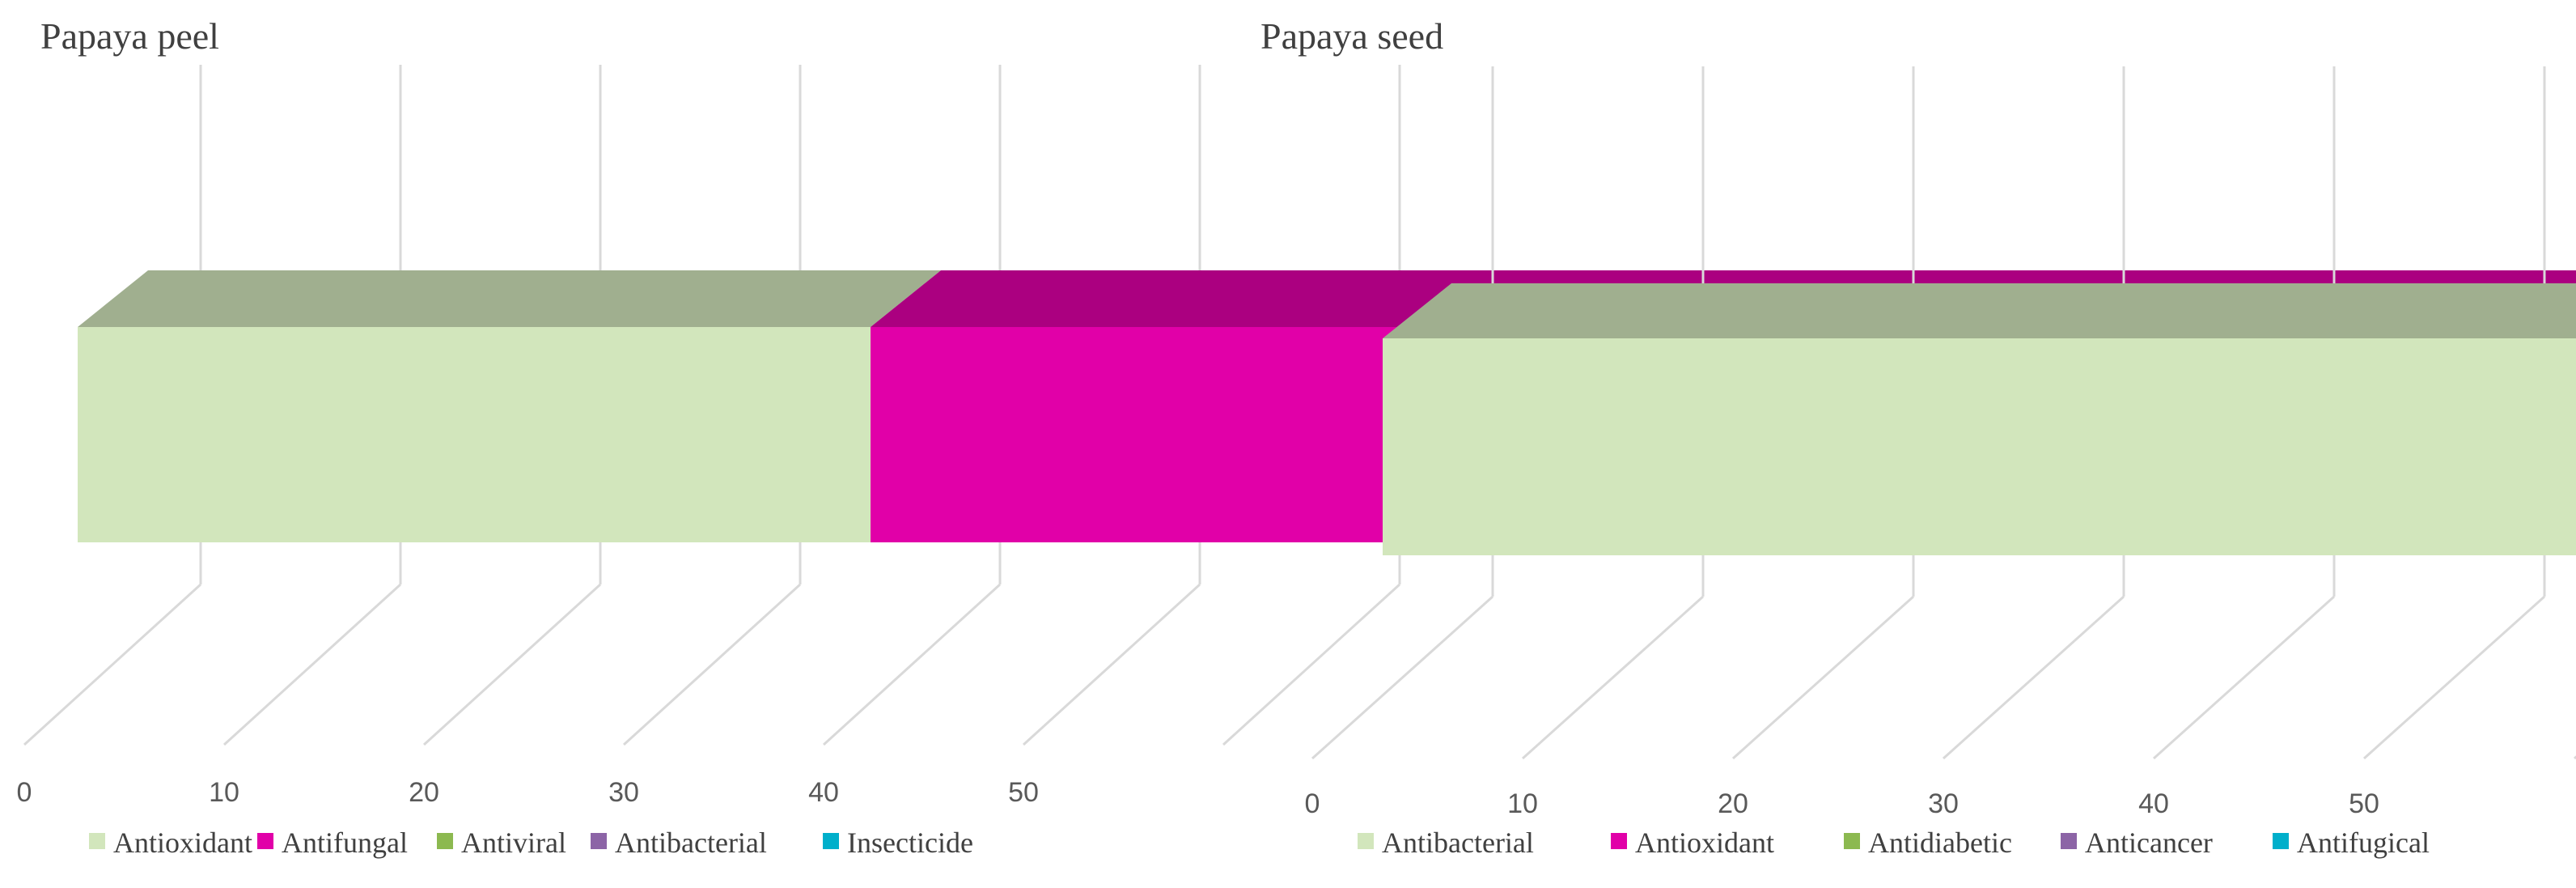  Describe the element at coordinates (513, 842) in the screenshot. I see `legend-label: Antiviral` at that location.